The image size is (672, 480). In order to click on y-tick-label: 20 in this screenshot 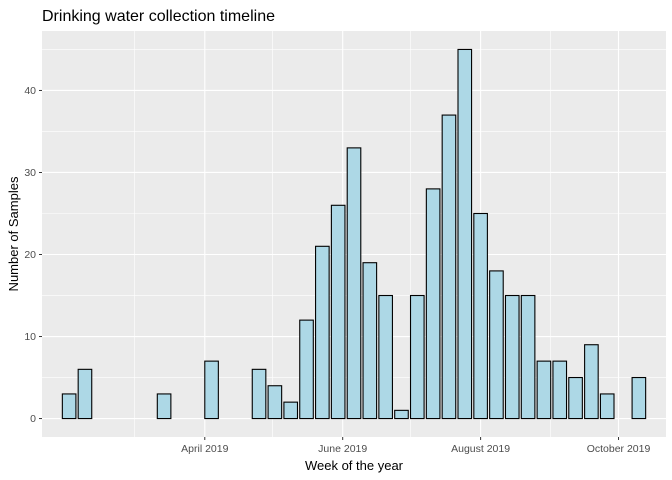, I will do `click(30, 255)`.